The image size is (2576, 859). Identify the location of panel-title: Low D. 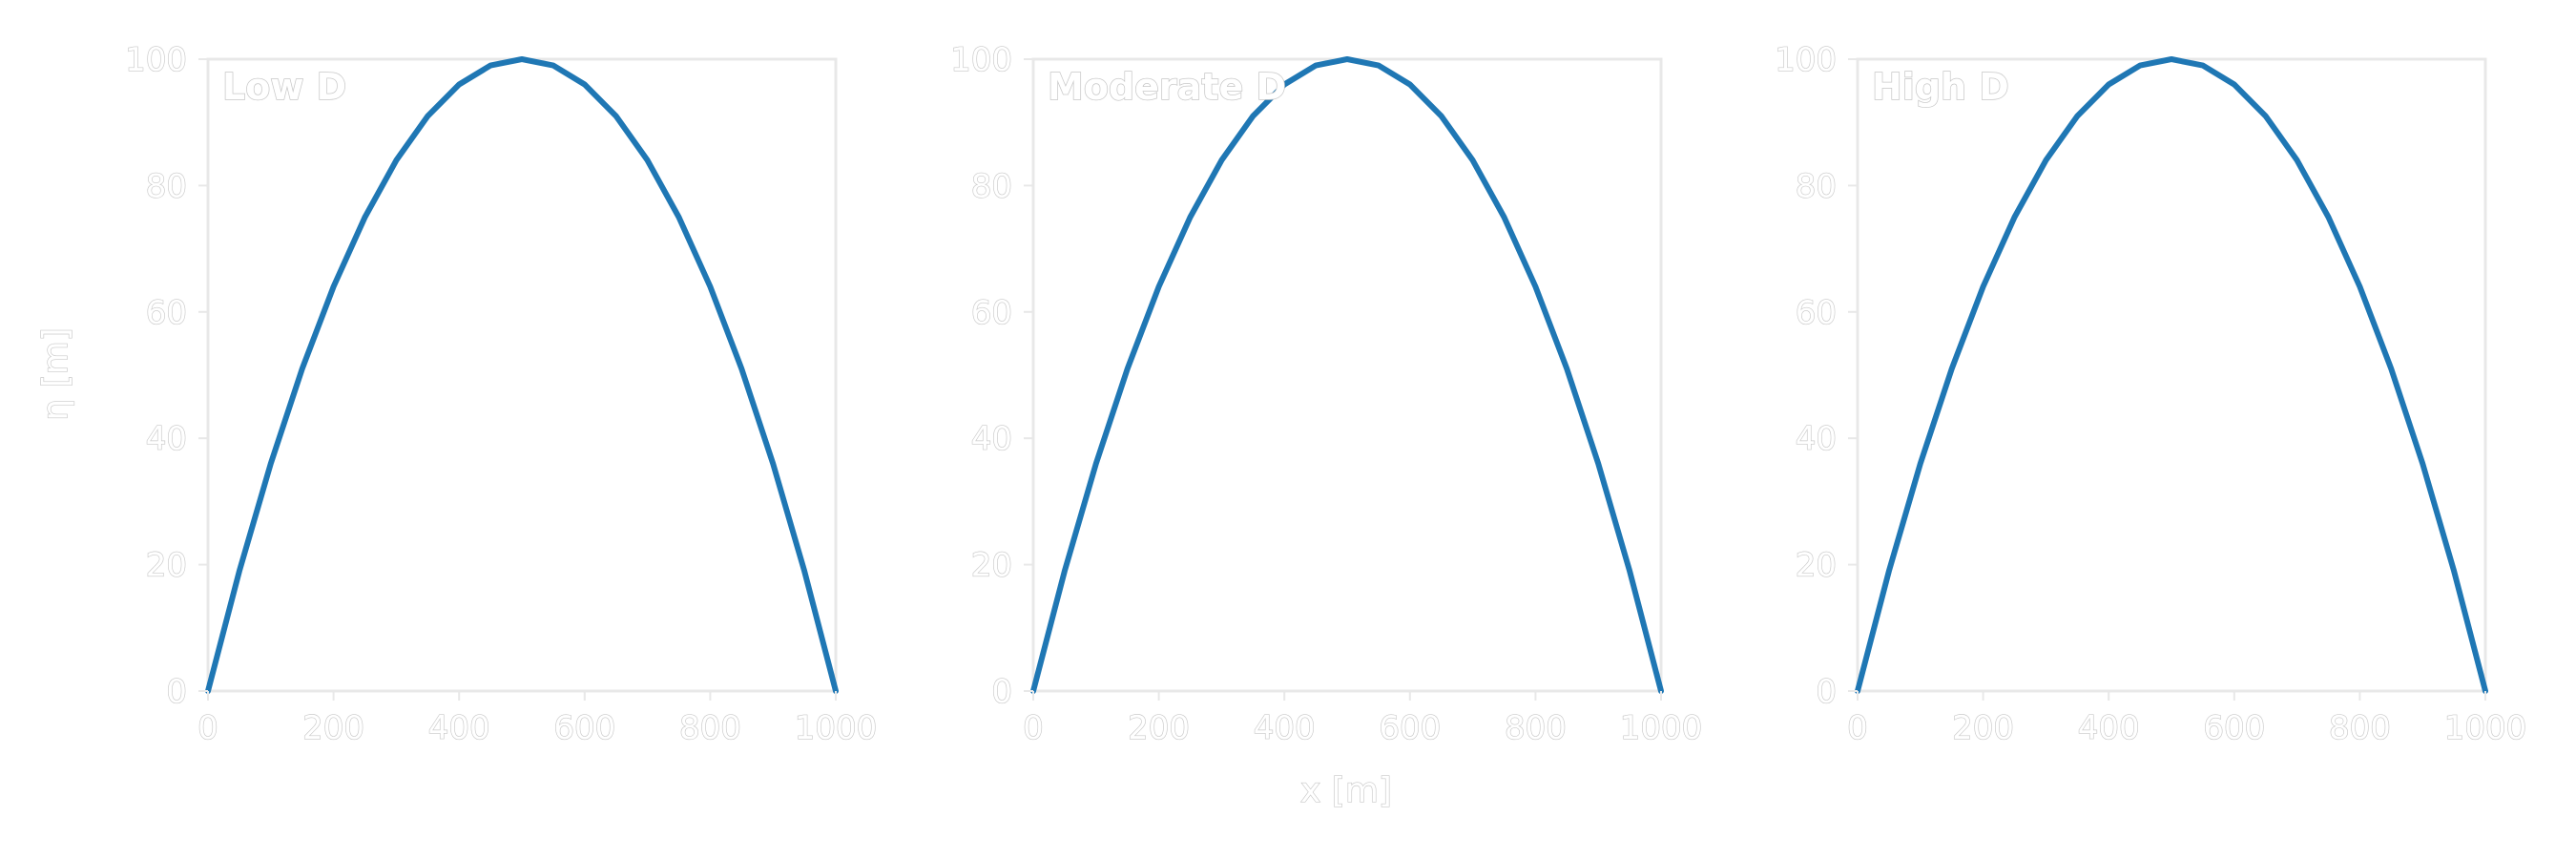
(284, 87).